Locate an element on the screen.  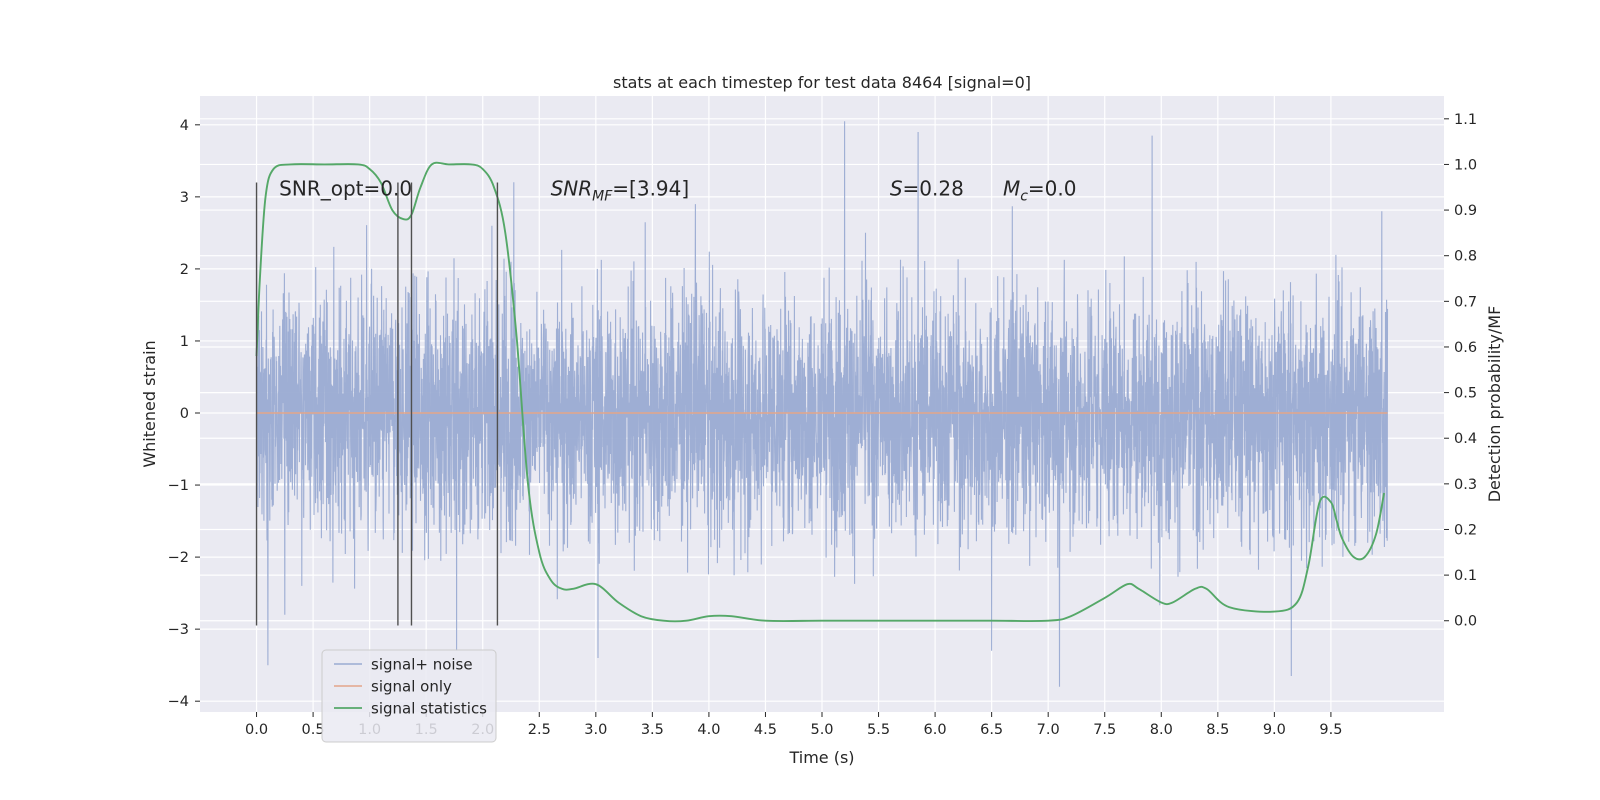
y-right-tick-label: 0.3 is located at coordinates (1465, 485).